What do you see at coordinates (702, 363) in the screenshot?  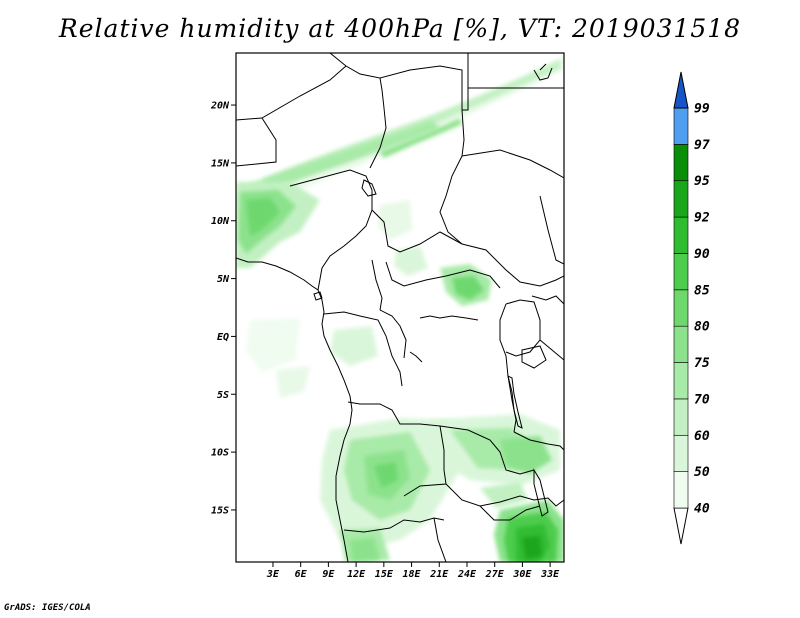 I see `colorbar-level-label: 75` at bounding box center [702, 363].